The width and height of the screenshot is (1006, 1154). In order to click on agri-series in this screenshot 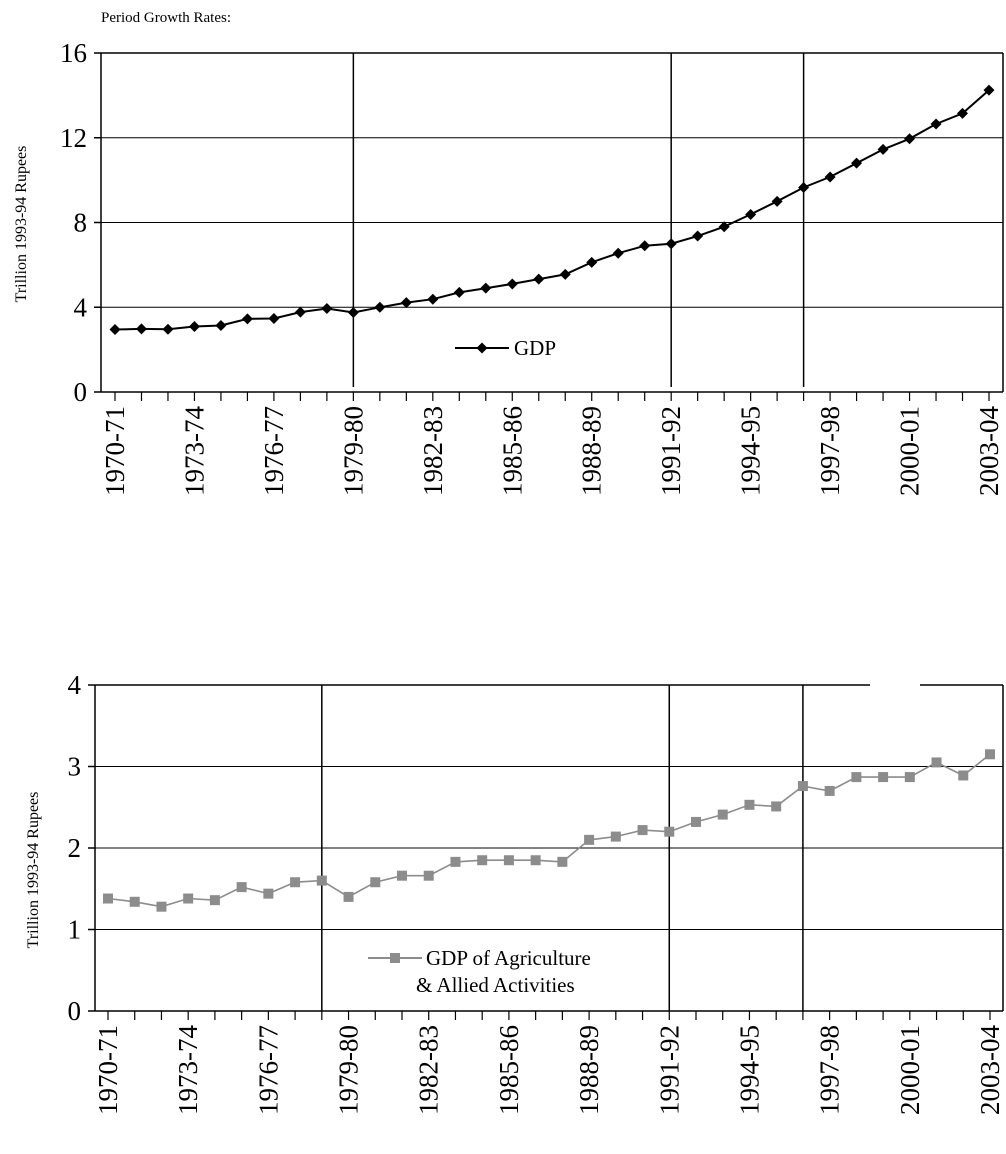, I will do `click(549, 830)`.